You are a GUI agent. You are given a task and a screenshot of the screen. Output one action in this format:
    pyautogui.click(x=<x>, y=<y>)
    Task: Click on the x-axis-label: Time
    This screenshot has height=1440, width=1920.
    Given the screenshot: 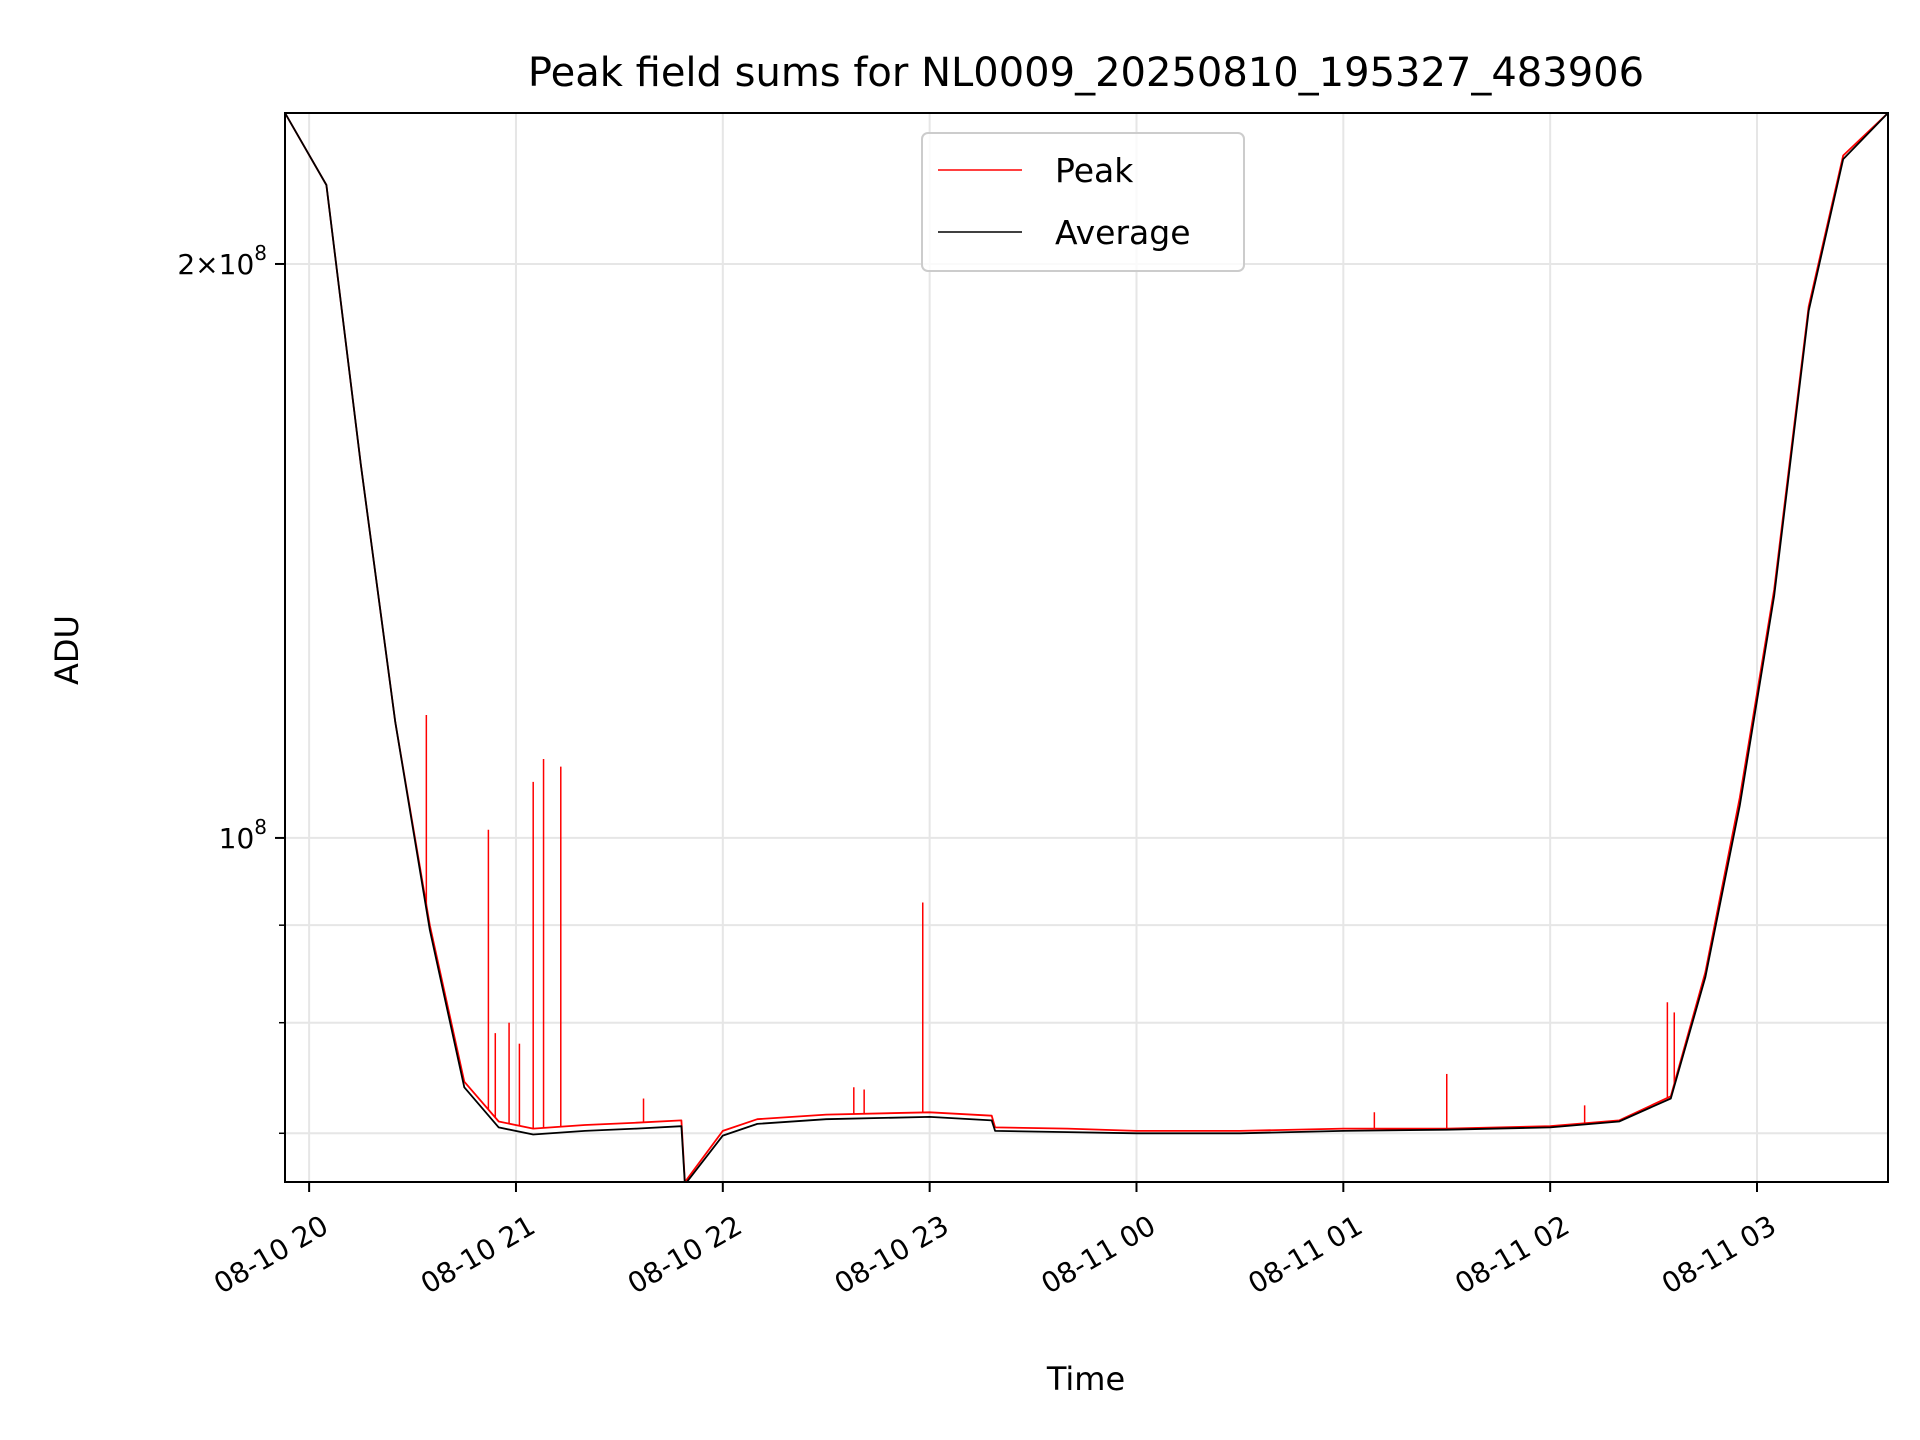 What is the action you would take?
    pyautogui.click(x=1085, y=1379)
    